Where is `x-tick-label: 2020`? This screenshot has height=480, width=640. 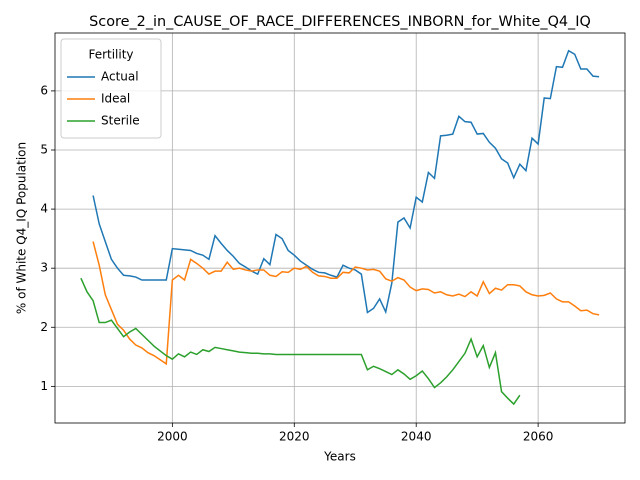
x-tick-label: 2020 is located at coordinates (294, 437).